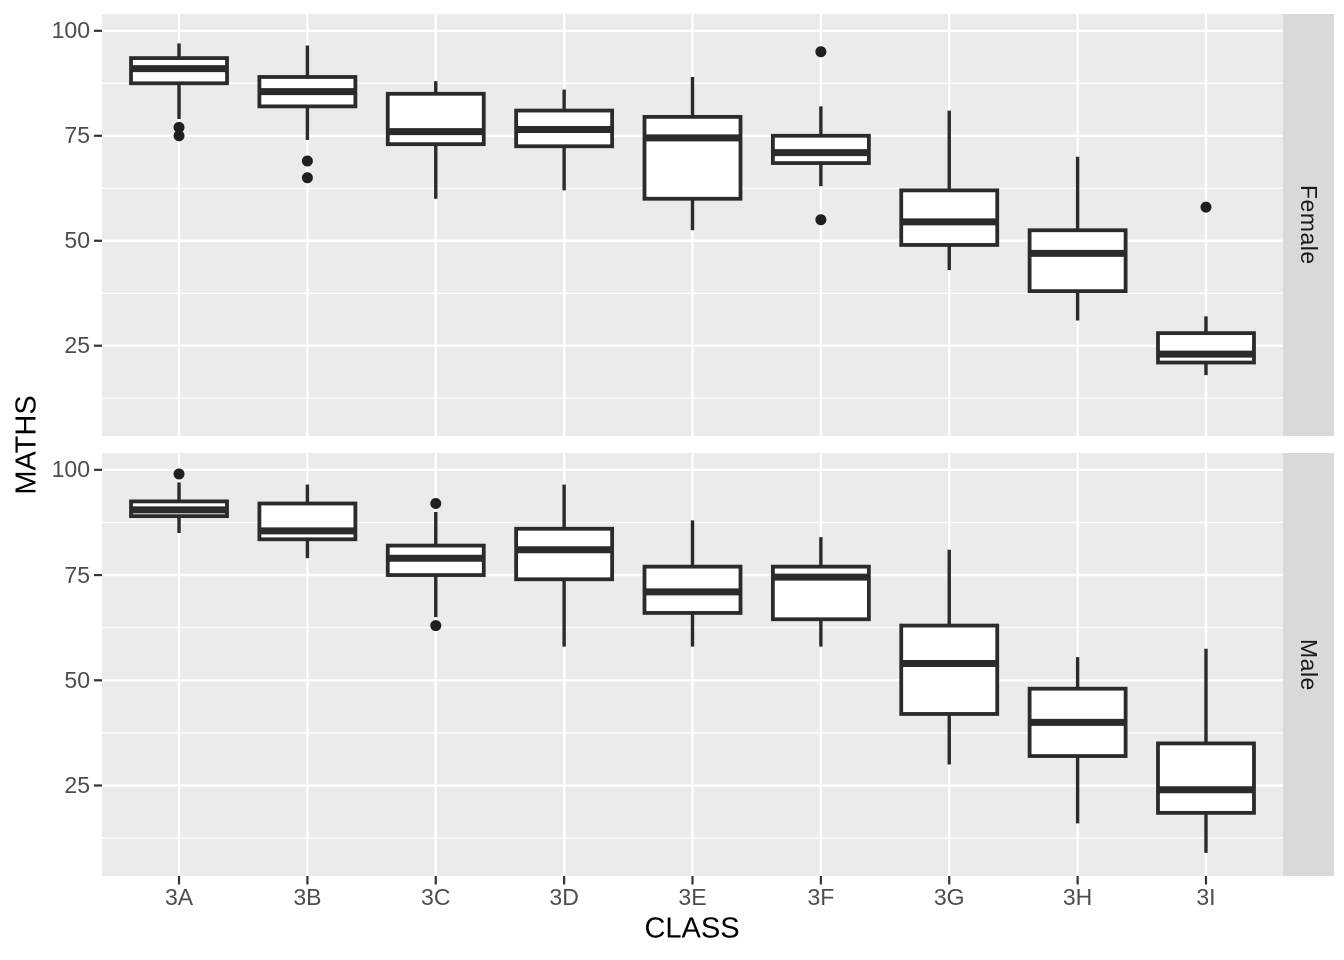 This screenshot has width=1344, height=960. Describe the element at coordinates (1206, 348) in the screenshot. I see `boxplot-3I-female-box` at that location.